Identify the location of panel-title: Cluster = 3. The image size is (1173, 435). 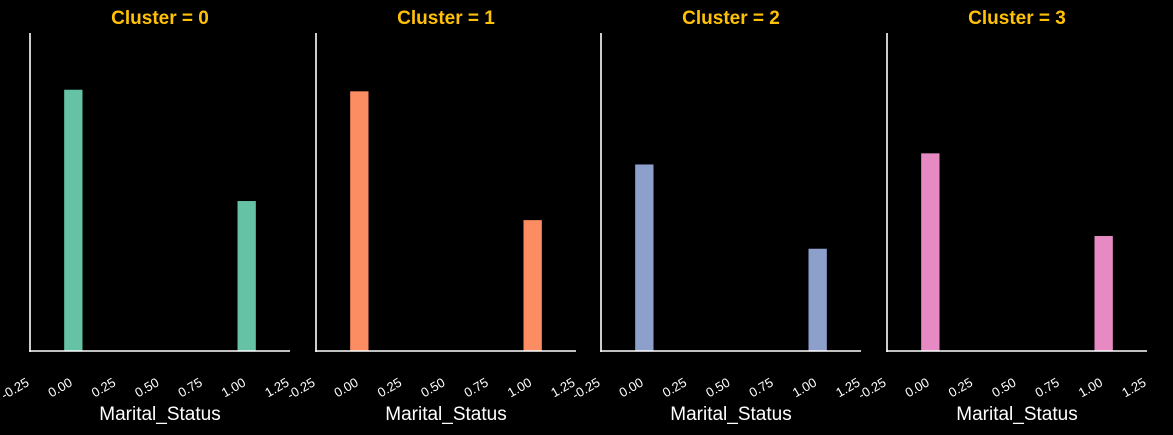
(1017, 18).